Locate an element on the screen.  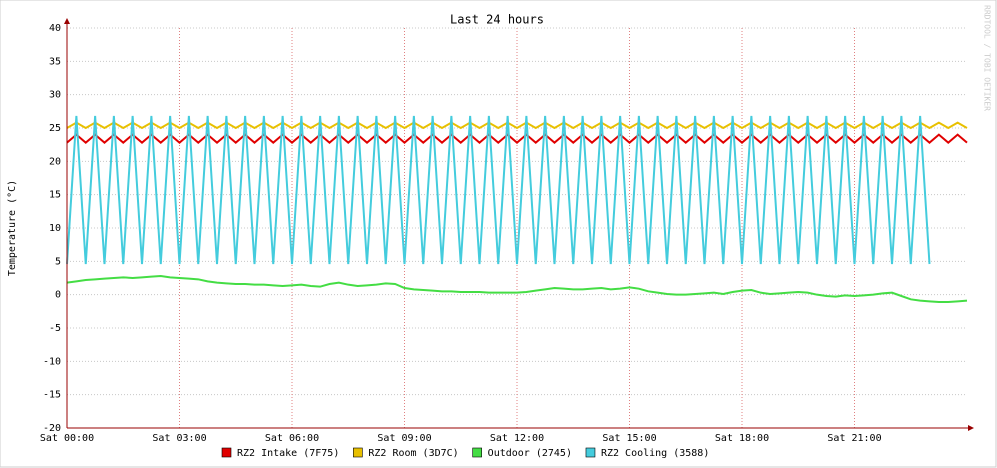
y-tick-label: 15 is located at coordinates (55, 195).